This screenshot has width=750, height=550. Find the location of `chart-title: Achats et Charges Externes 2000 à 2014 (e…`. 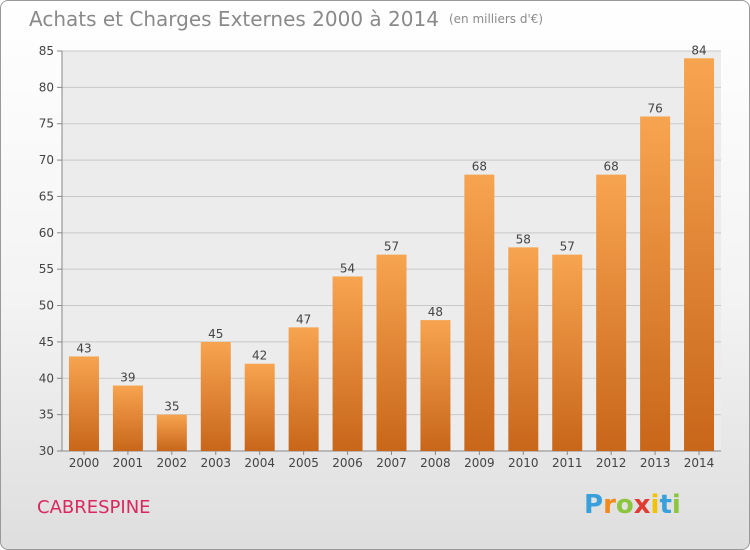

chart-title: Achats et Charges Externes 2000 à 2014 (e… is located at coordinates (286, 19).